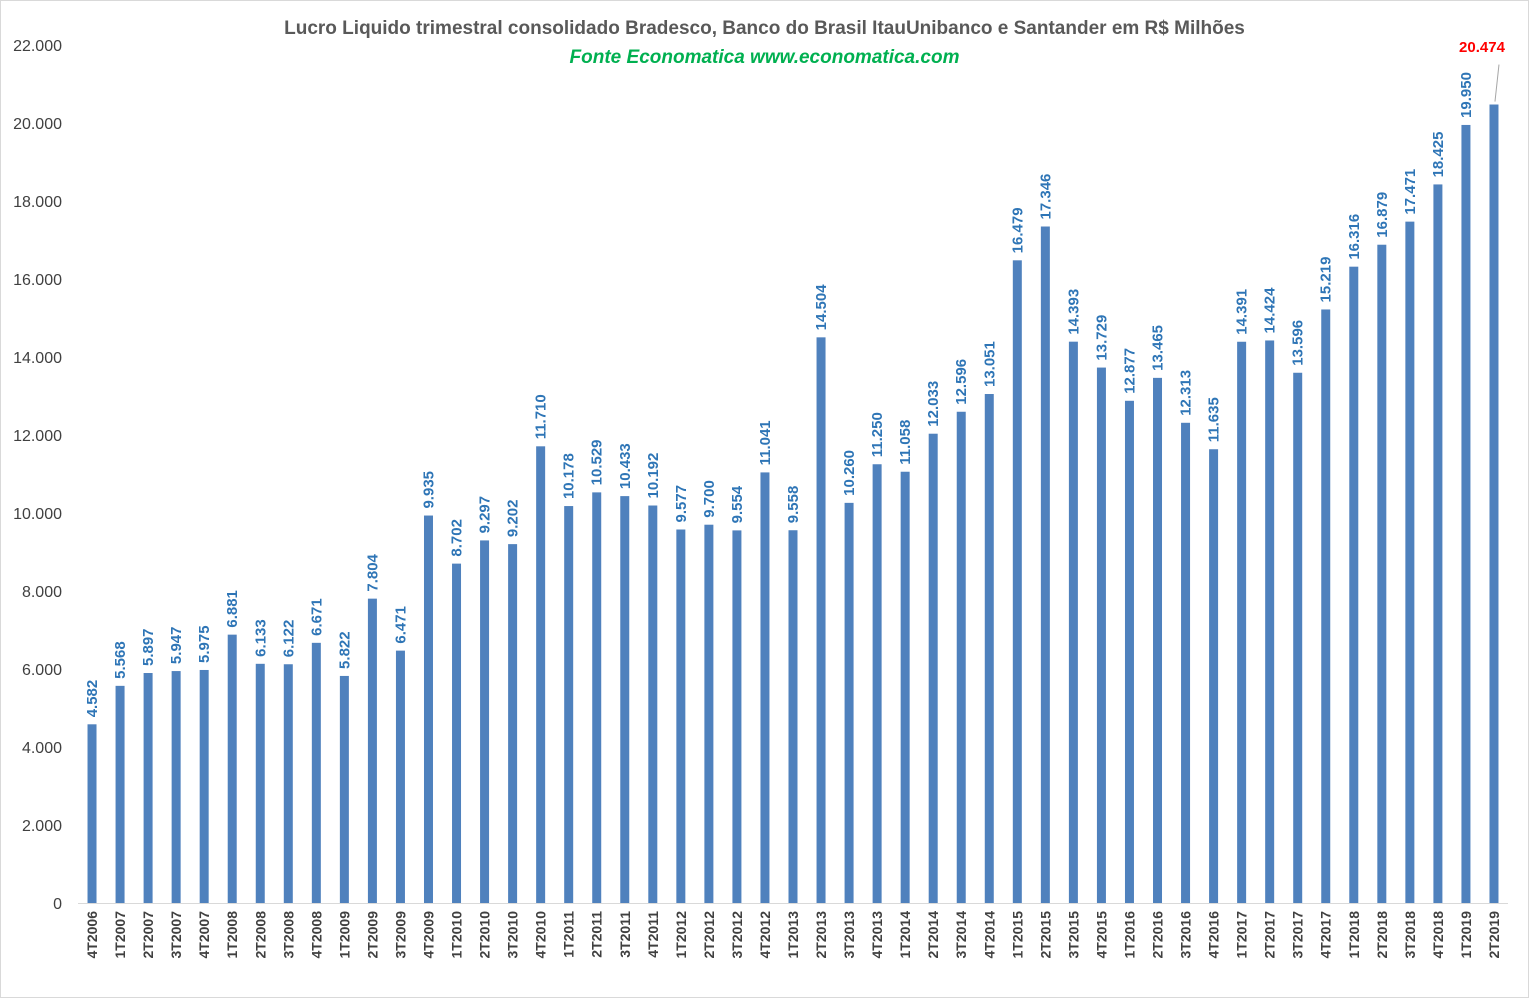  What do you see at coordinates (1129, 371) in the screenshot?
I see `data-label: 12.877` at bounding box center [1129, 371].